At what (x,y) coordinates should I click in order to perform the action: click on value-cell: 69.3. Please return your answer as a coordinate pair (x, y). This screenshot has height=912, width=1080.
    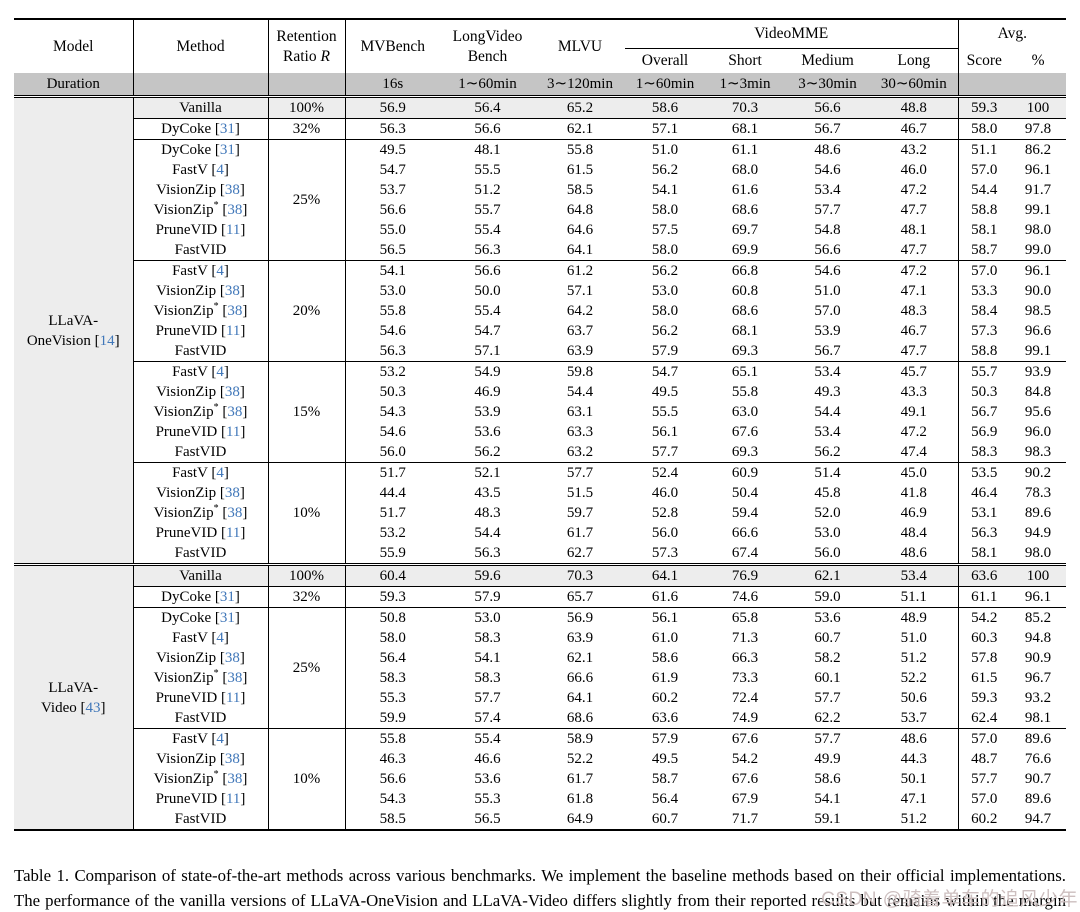
    Looking at the image, I should click on (745, 351).